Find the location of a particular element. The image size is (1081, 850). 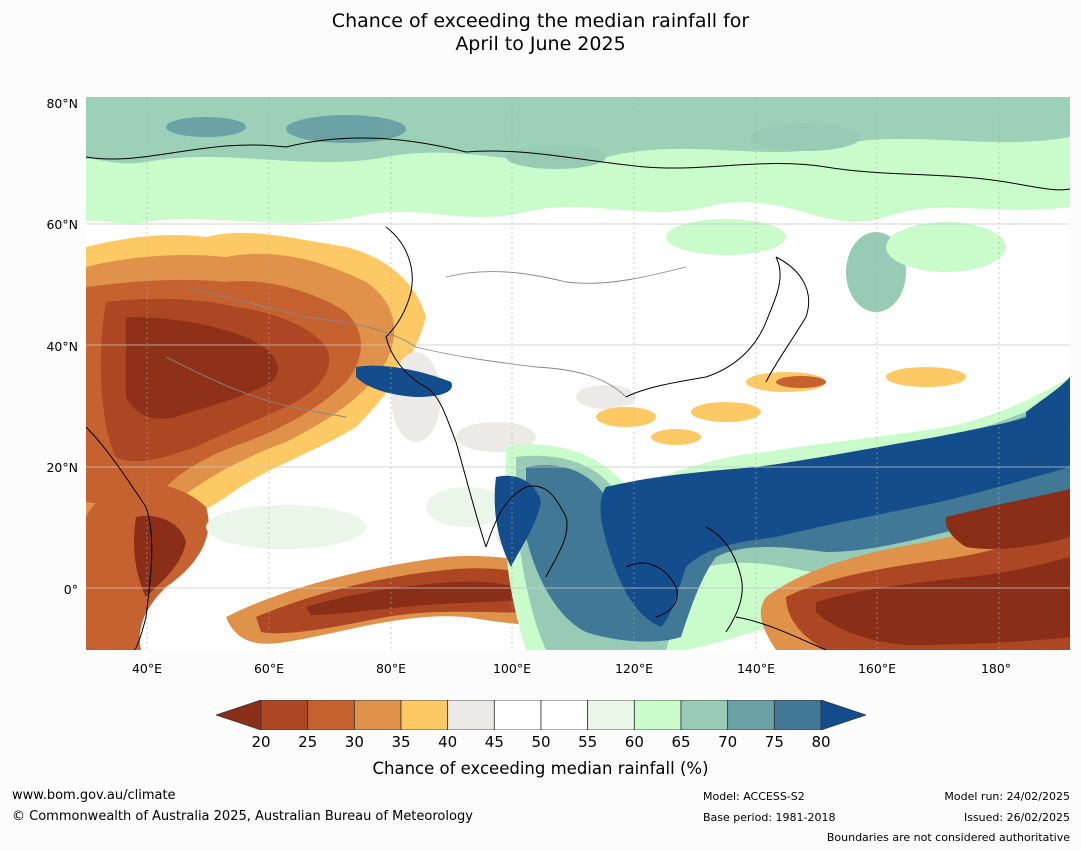

lon-label-40e: 40°E is located at coordinates (147, 668).